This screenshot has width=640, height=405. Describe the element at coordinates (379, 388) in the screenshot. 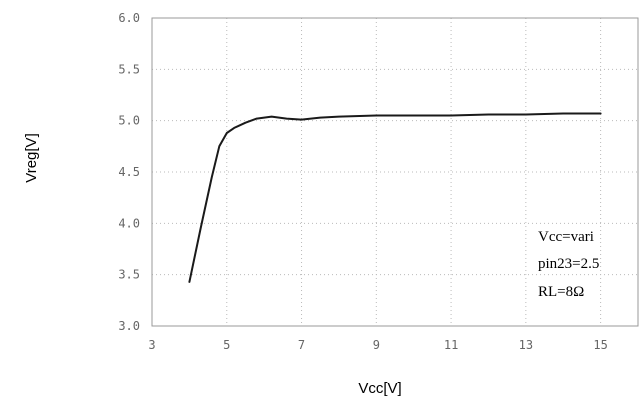

I see `x-axis-label: Vcc[V]` at that location.